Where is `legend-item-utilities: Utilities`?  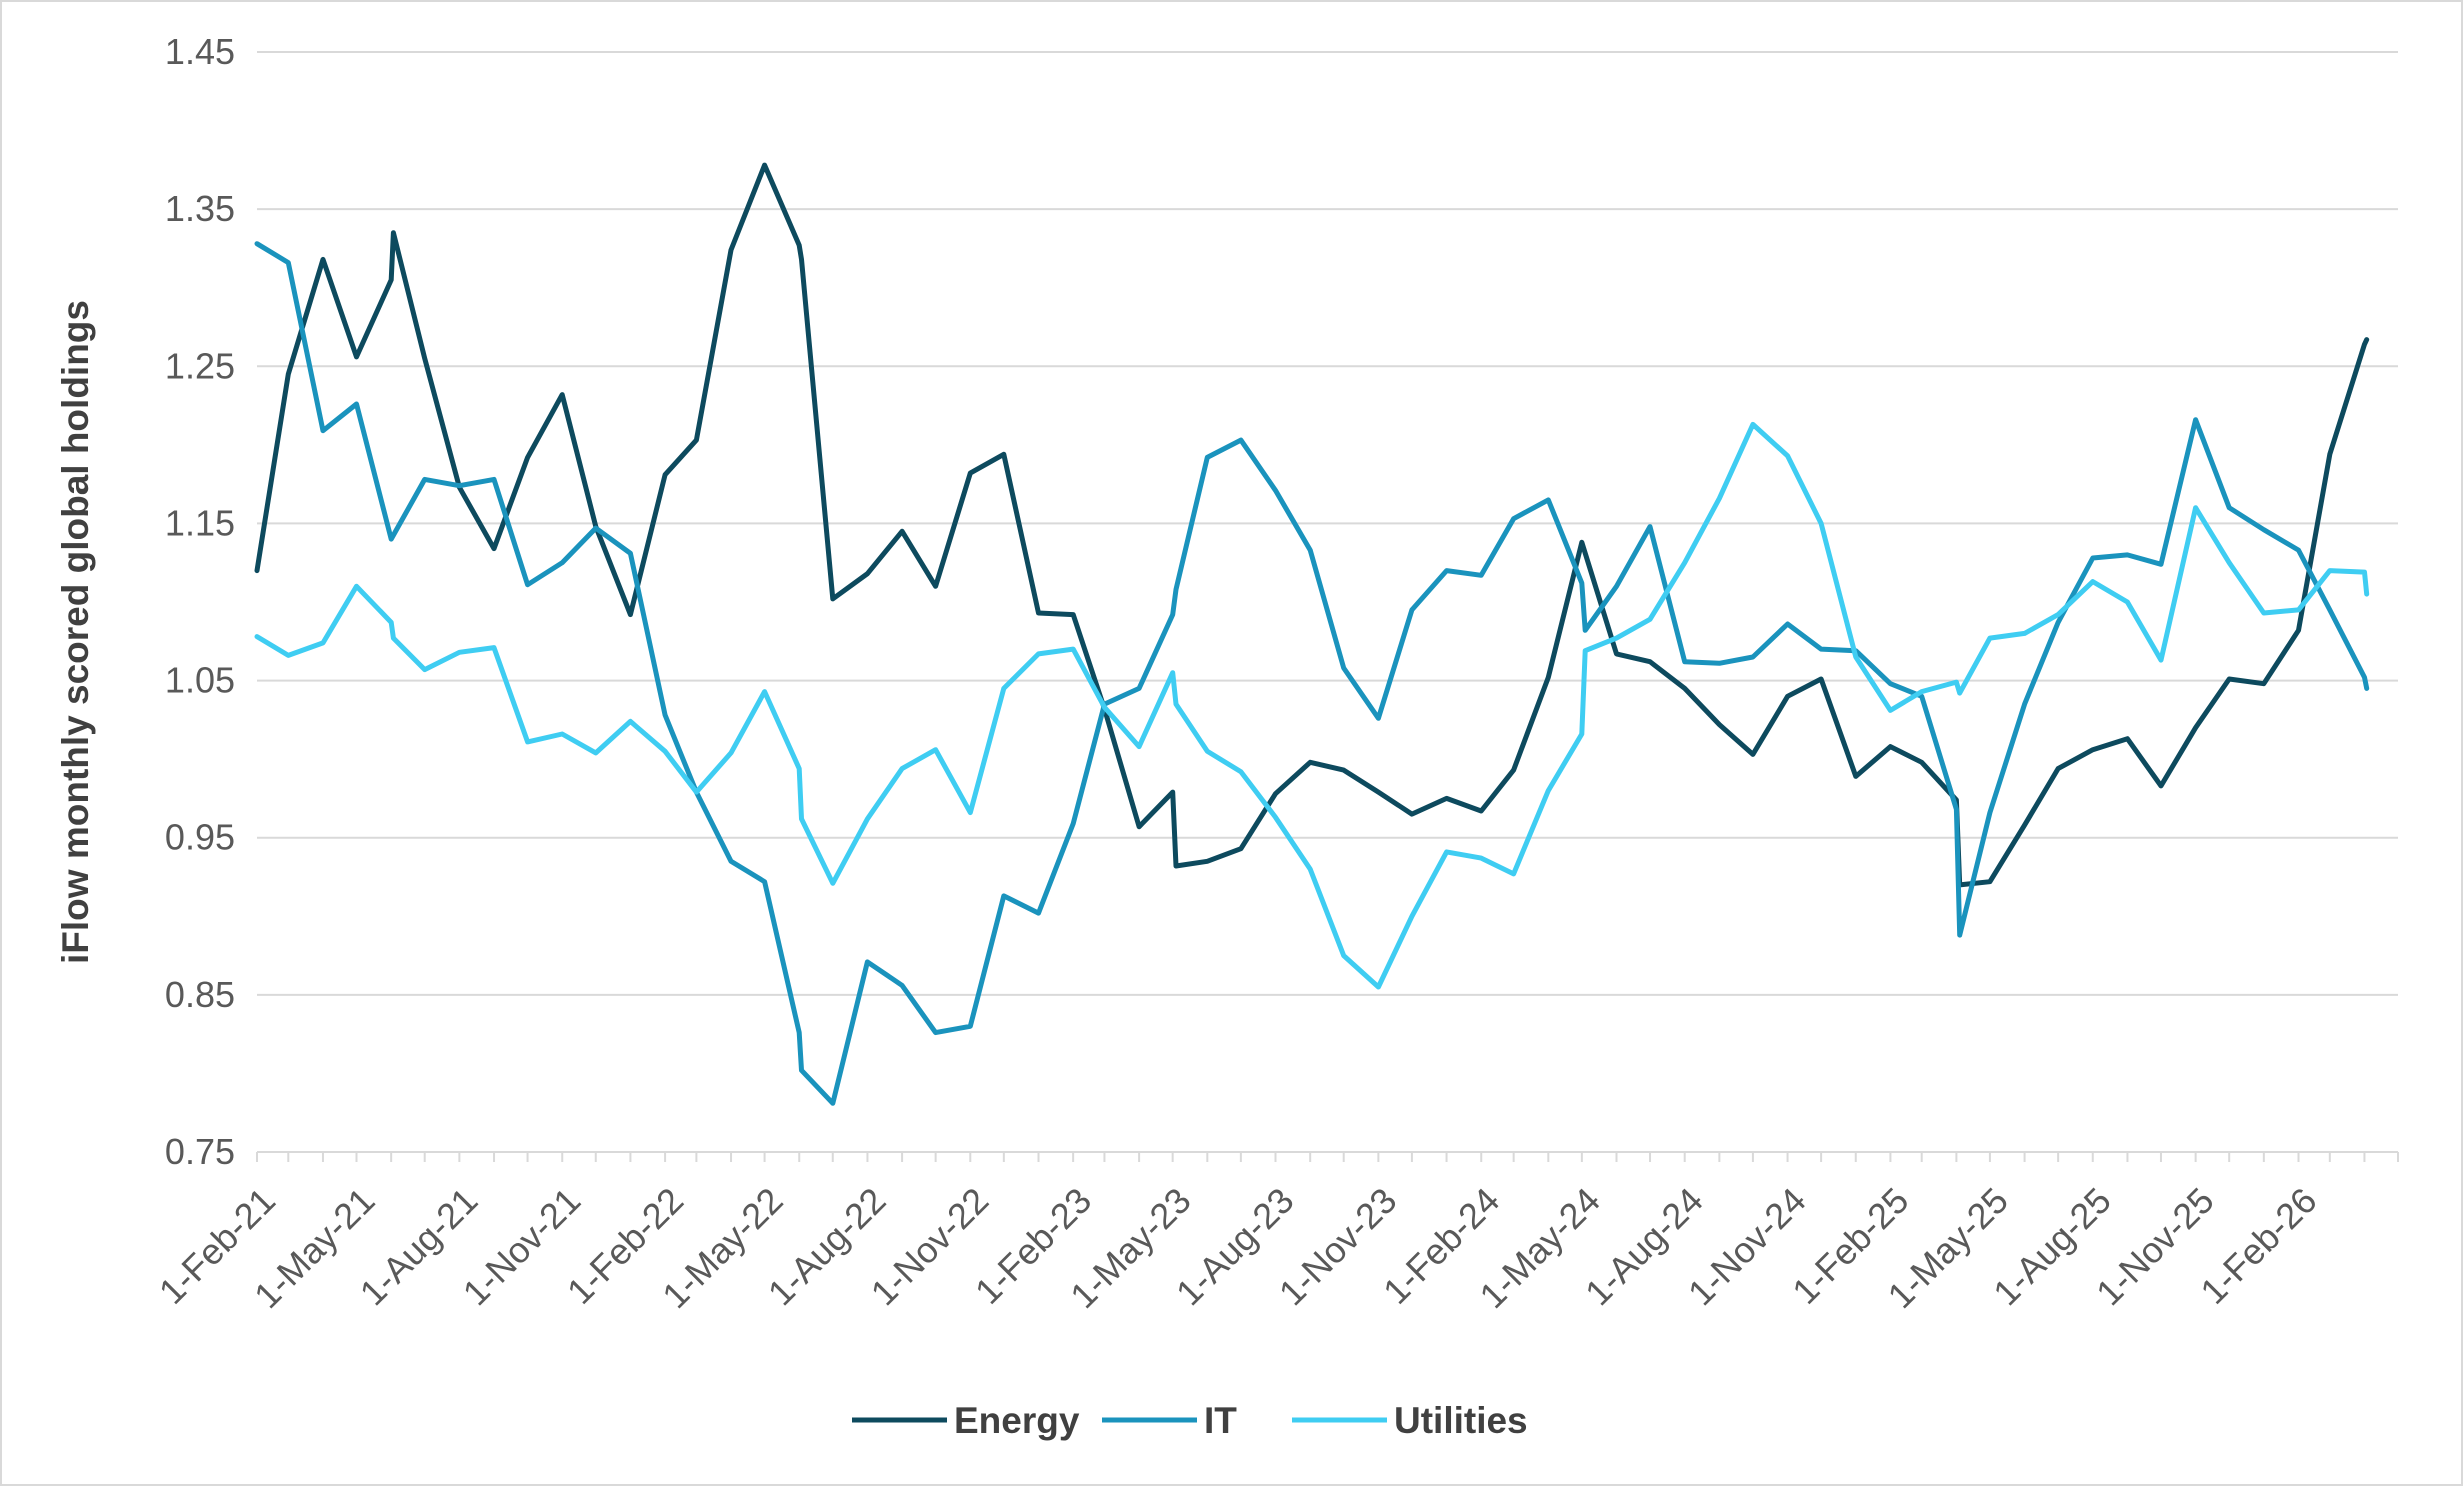 legend-item-utilities: Utilities is located at coordinates (1410, 1420).